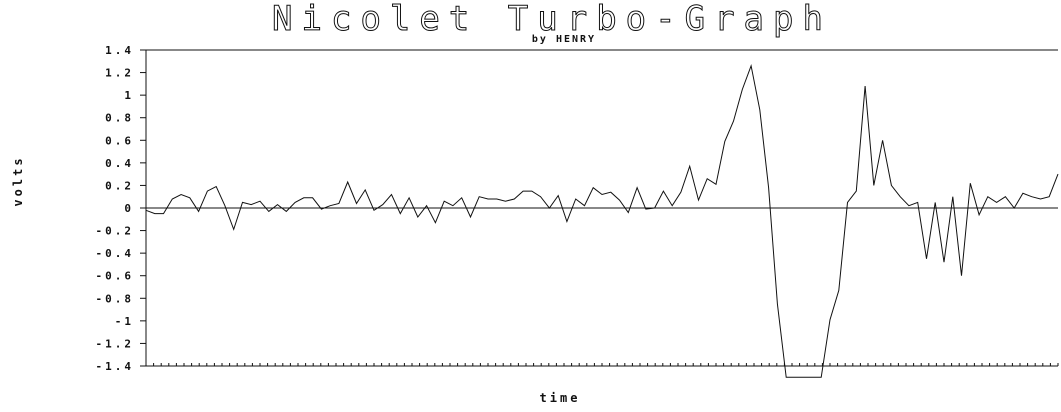 Image resolution: width=1061 pixels, height=412 pixels. I want to click on y-tick-label: 1, so click(129, 95).